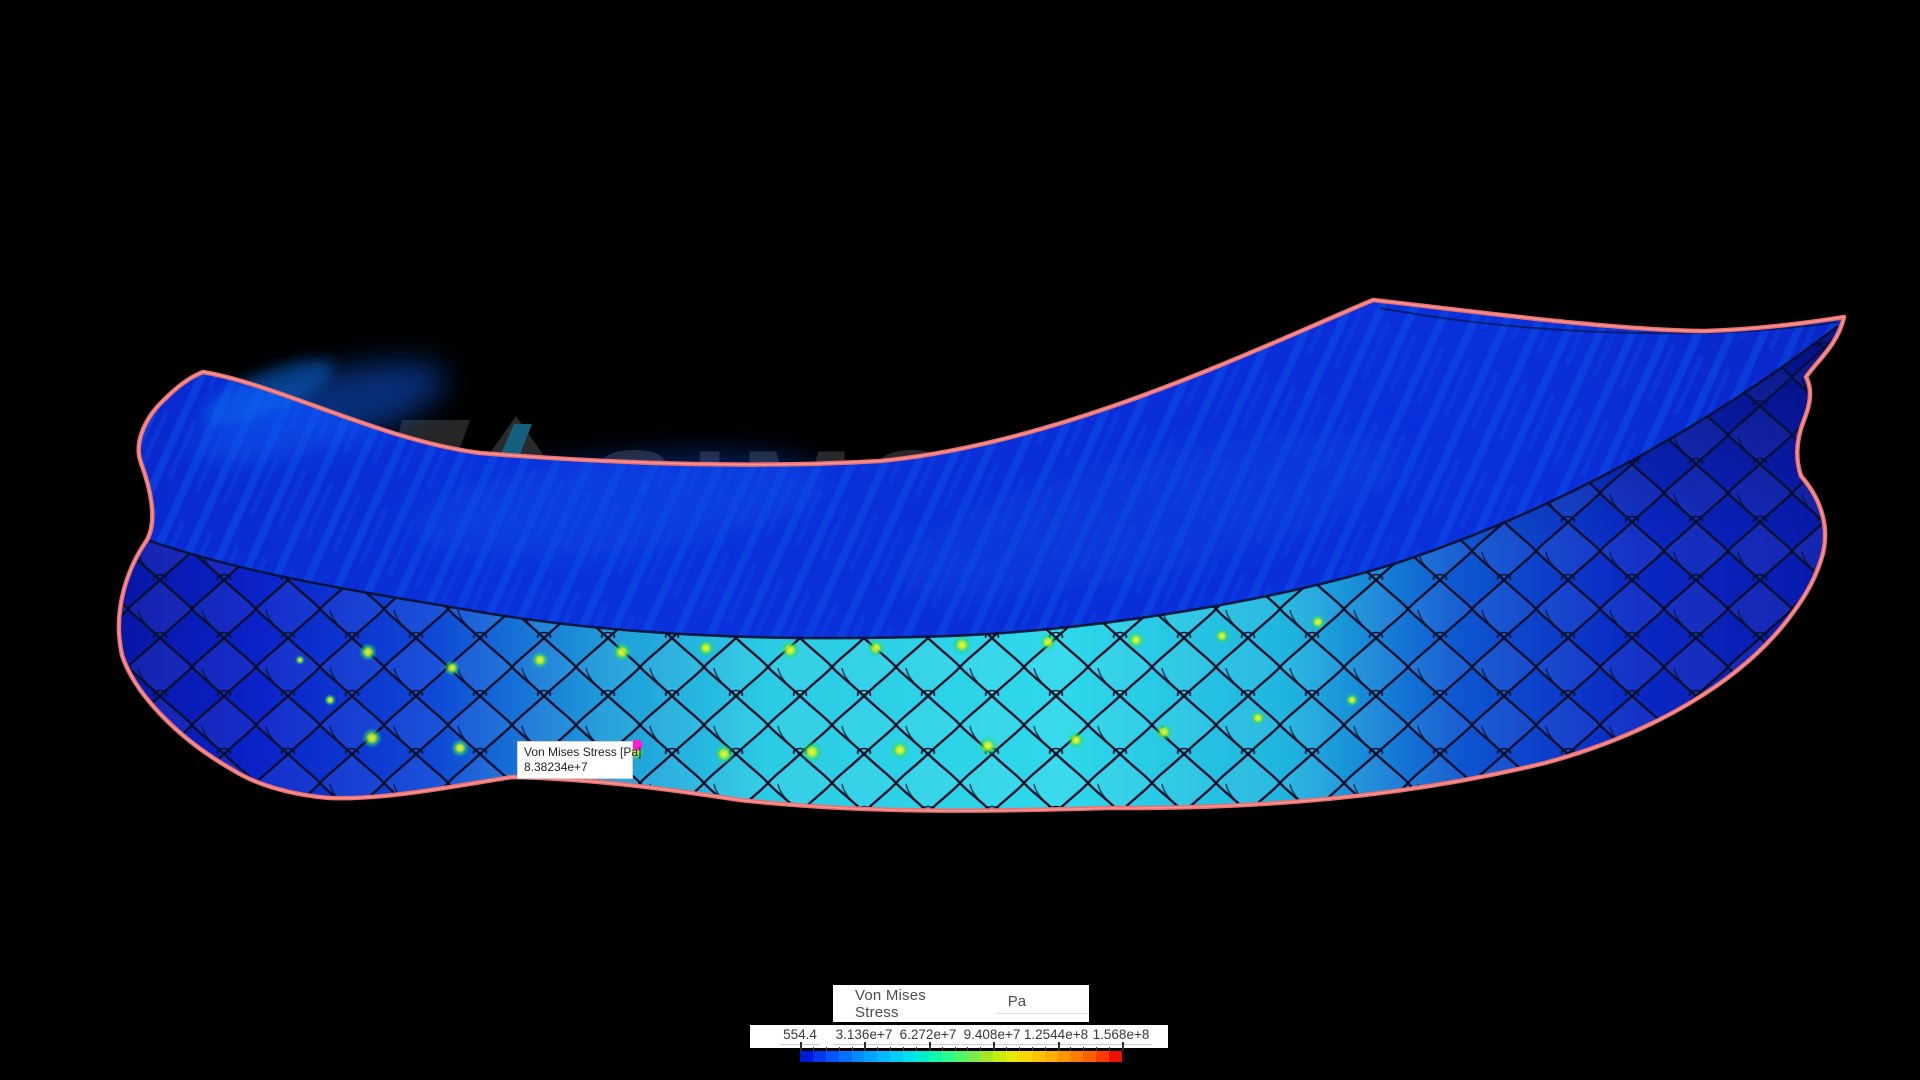 The width and height of the screenshot is (1920, 1080). Describe the element at coordinates (992, 1036) in the screenshot. I see `legend-tick-value: 9.408e+7` at that location.